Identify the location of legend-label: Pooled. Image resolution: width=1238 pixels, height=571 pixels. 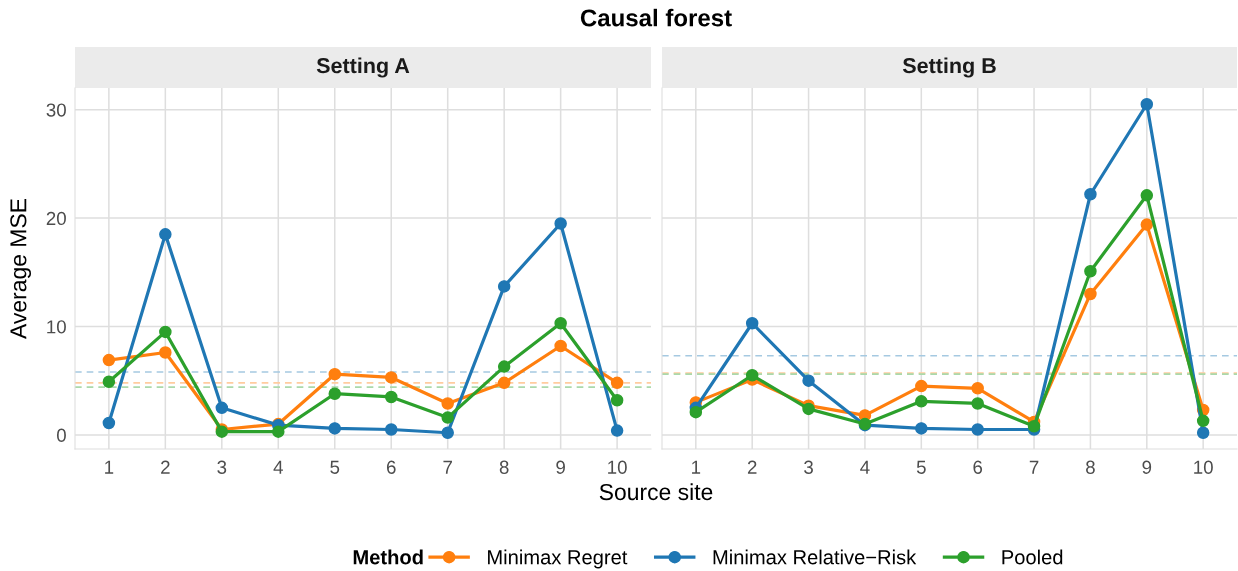
(1032, 557).